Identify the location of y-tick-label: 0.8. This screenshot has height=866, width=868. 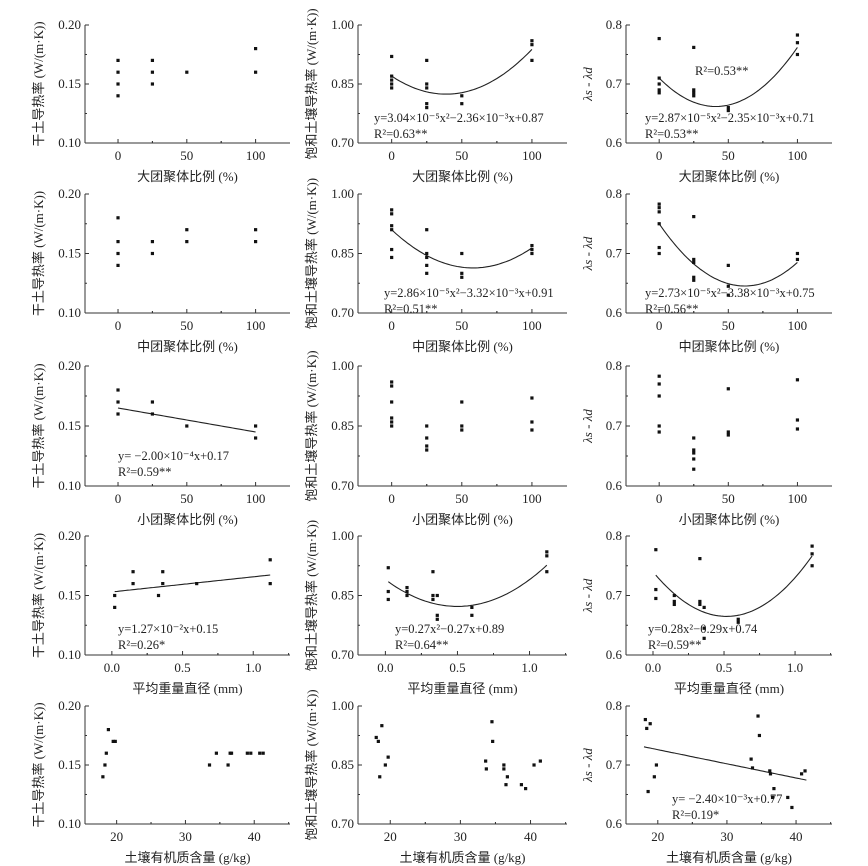
(614, 24).